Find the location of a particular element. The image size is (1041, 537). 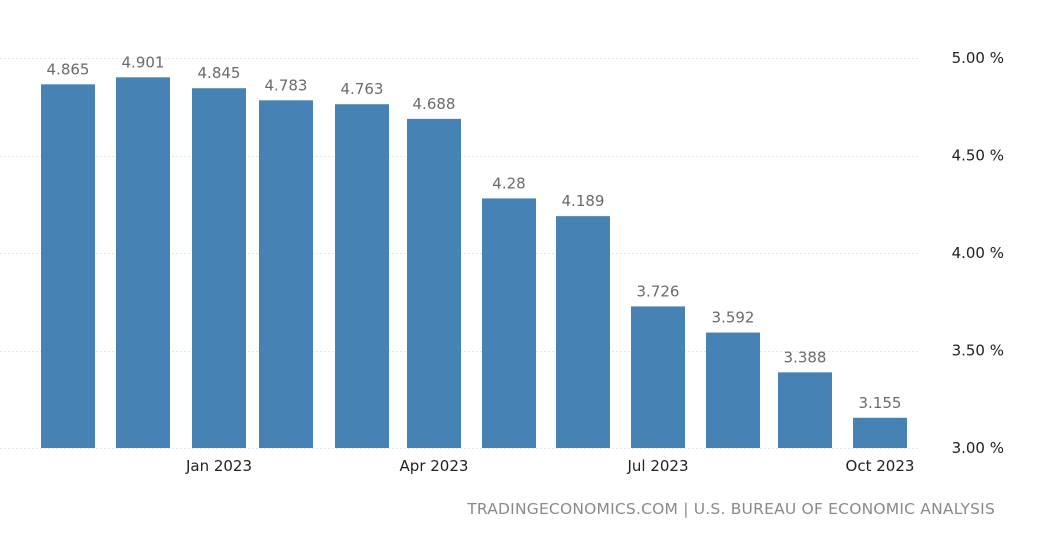

x-axis-ticks: Jan 2023 Apr 2023 Jul 2023 Oct 2023 is located at coordinates (549, 466).